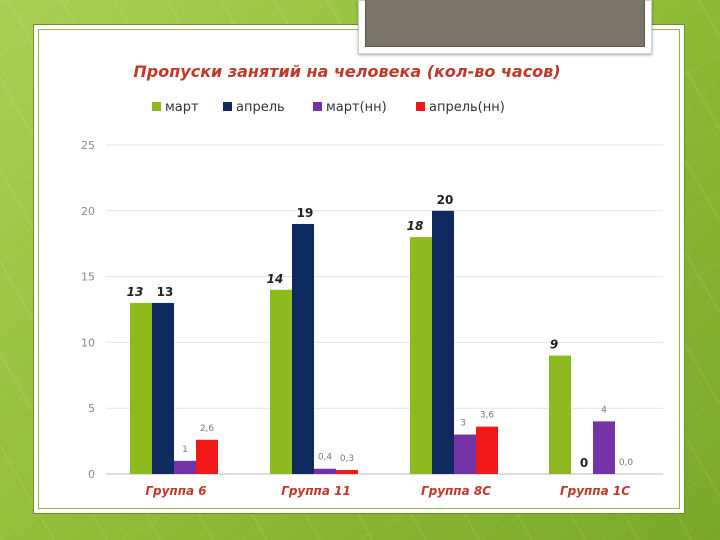 The image size is (720, 540). What do you see at coordinates (356, 107) in the screenshot?
I see `legend-label: март(нн)` at bounding box center [356, 107].